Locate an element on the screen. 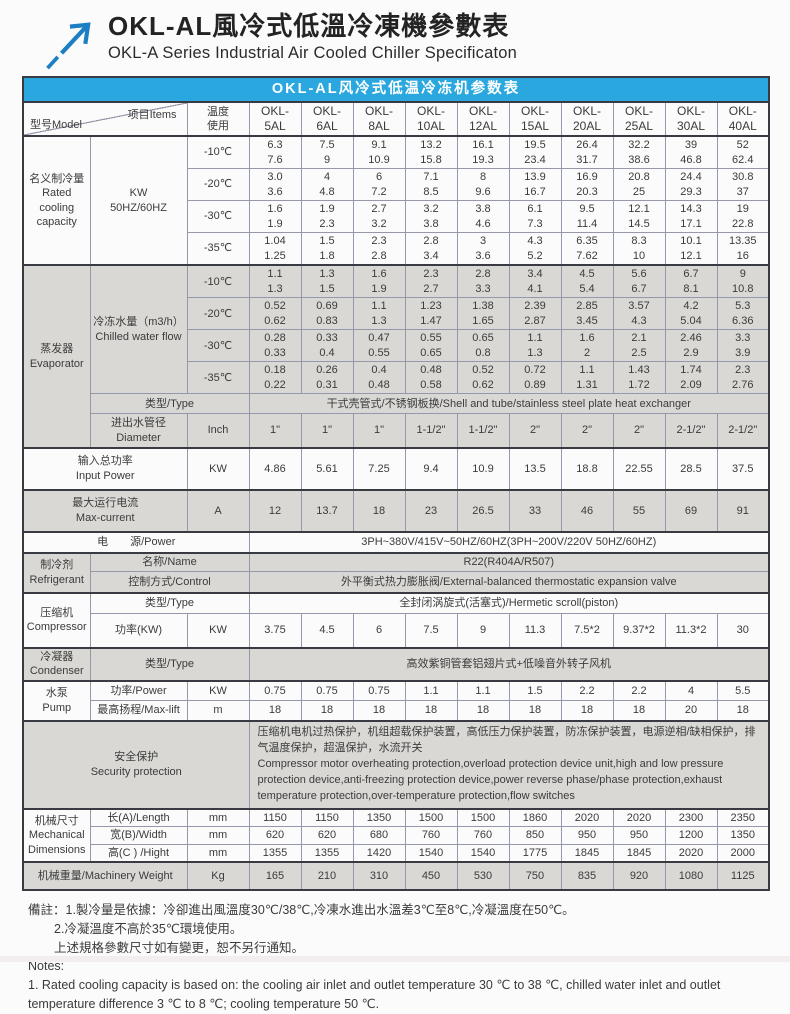 This screenshot has height=1014, width=790. temp-usage-header: 温度 使用 is located at coordinates (218, 119).